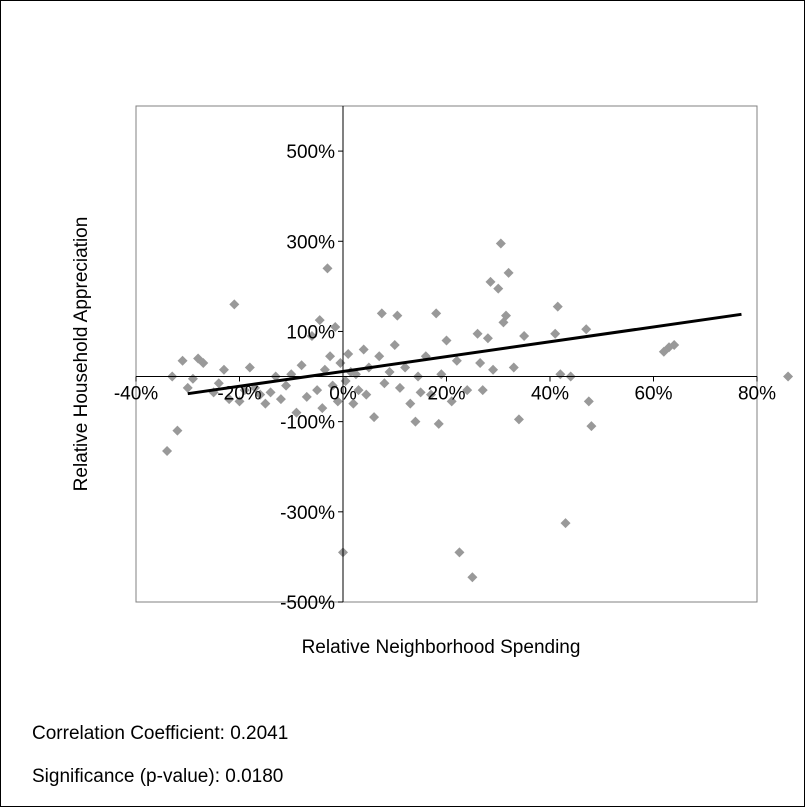 The width and height of the screenshot is (805, 807). What do you see at coordinates (158, 776) in the screenshot?
I see `significance-p-value: Significance (p-value): 0.0180` at bounding box center [158, 776].